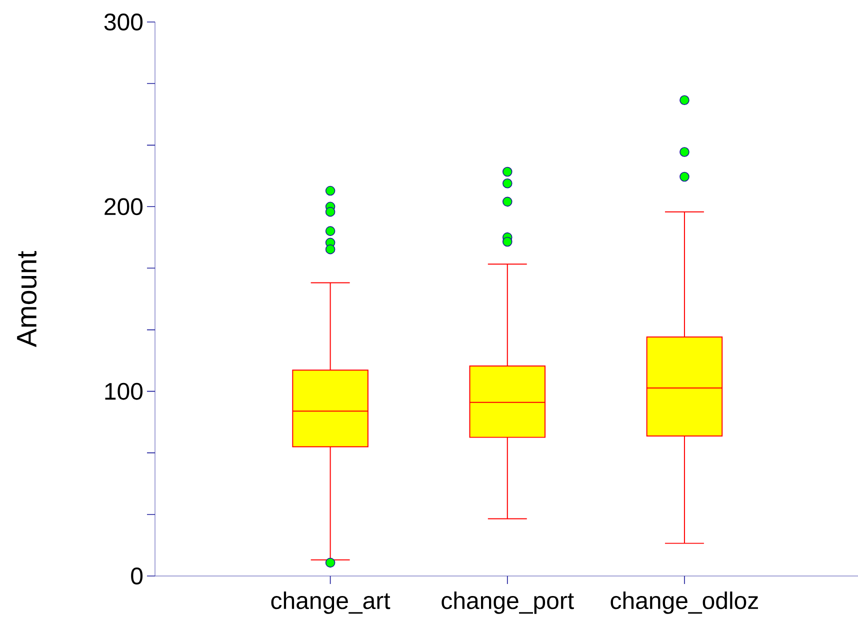  What do you see at coordinates (124, 391) in the screenshot?
I see `y-tick-label: 100` at bounding box center [124, 391].